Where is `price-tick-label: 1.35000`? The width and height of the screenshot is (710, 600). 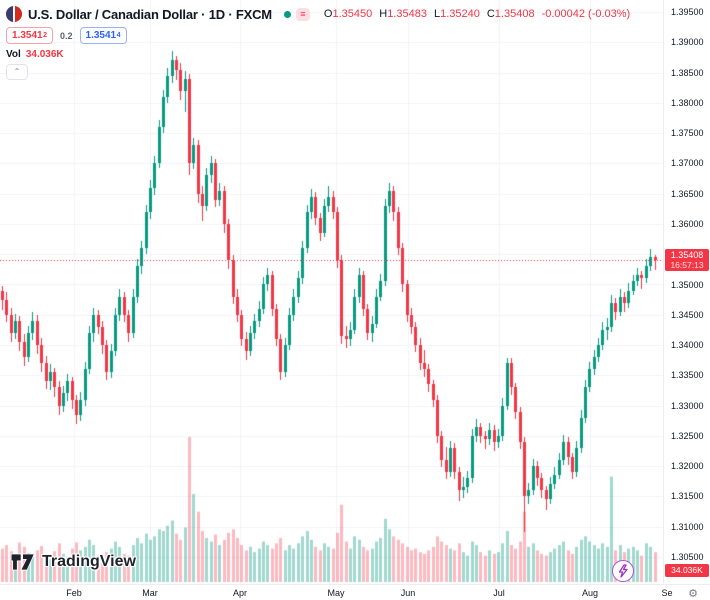 price-tick-label: 1.35000 is located at coordinates (687, 284).